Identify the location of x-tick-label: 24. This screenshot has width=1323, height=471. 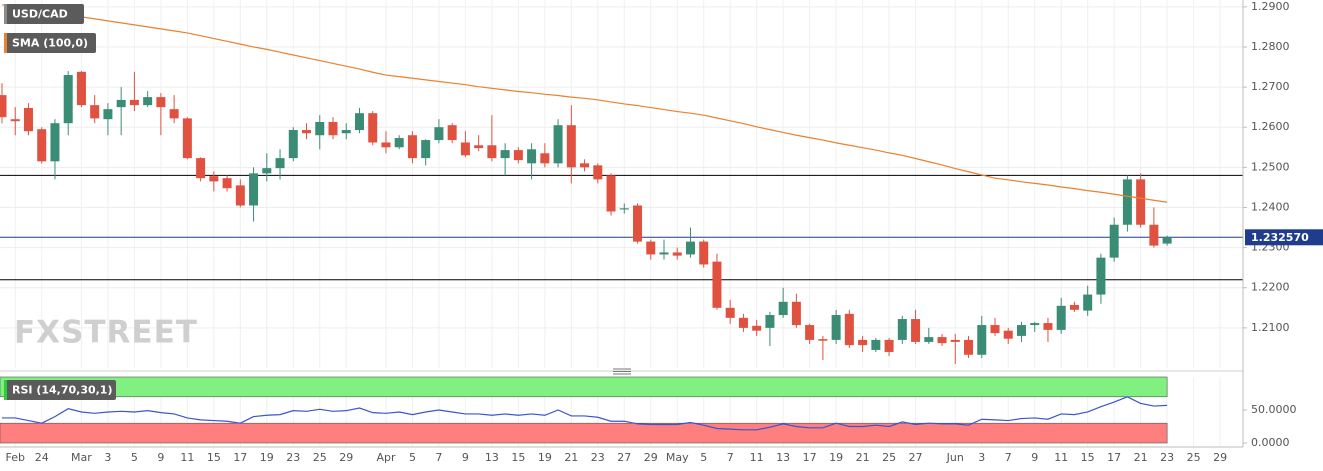
(42, 457).